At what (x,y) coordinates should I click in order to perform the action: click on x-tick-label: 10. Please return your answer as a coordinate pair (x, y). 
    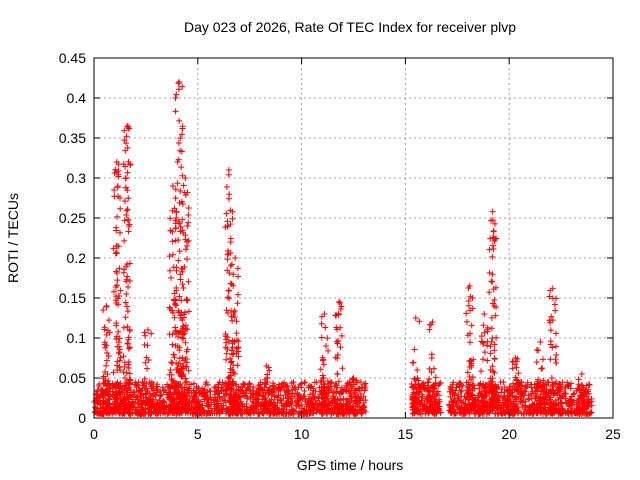
    Looking at the image, I should click on (302, 434).